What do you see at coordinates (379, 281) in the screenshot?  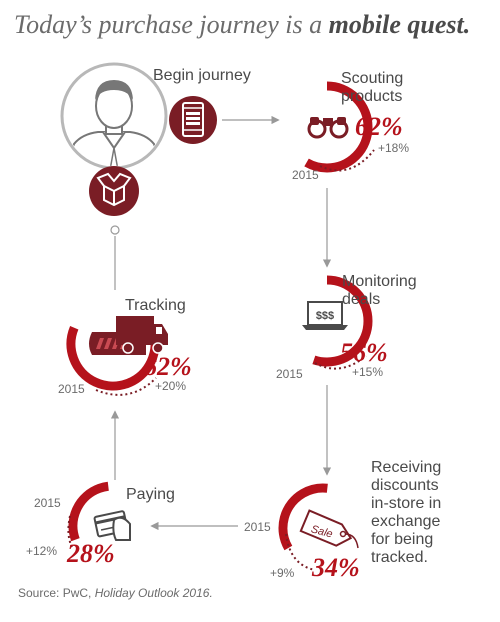 I see `monitoring-label-line1: Monitoring` at bounding box center [379, 281].